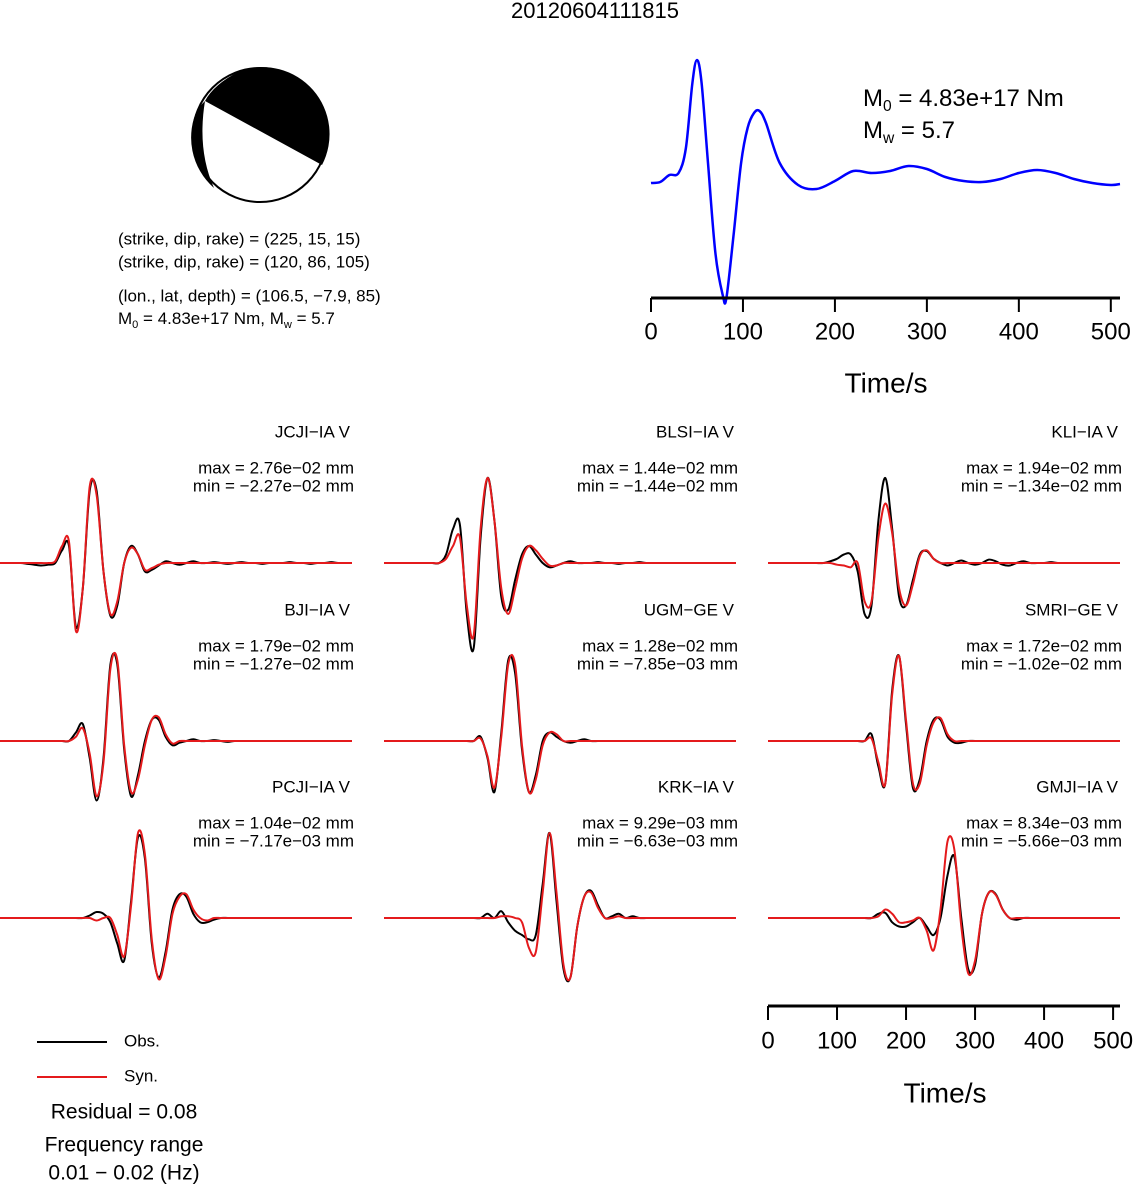 The width and height of the screenshot is (1139, 1185). I want to click on fit-note: Residual = 0.08, so click(124, 1112).